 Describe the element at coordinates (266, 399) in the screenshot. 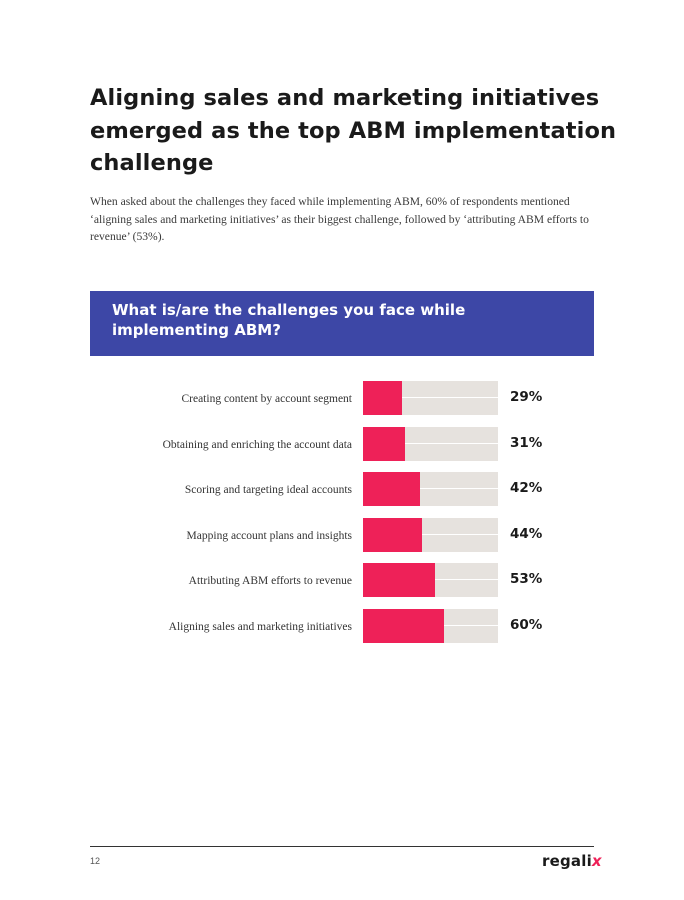

I see `bar-label: Creating content by account segment` at that location.